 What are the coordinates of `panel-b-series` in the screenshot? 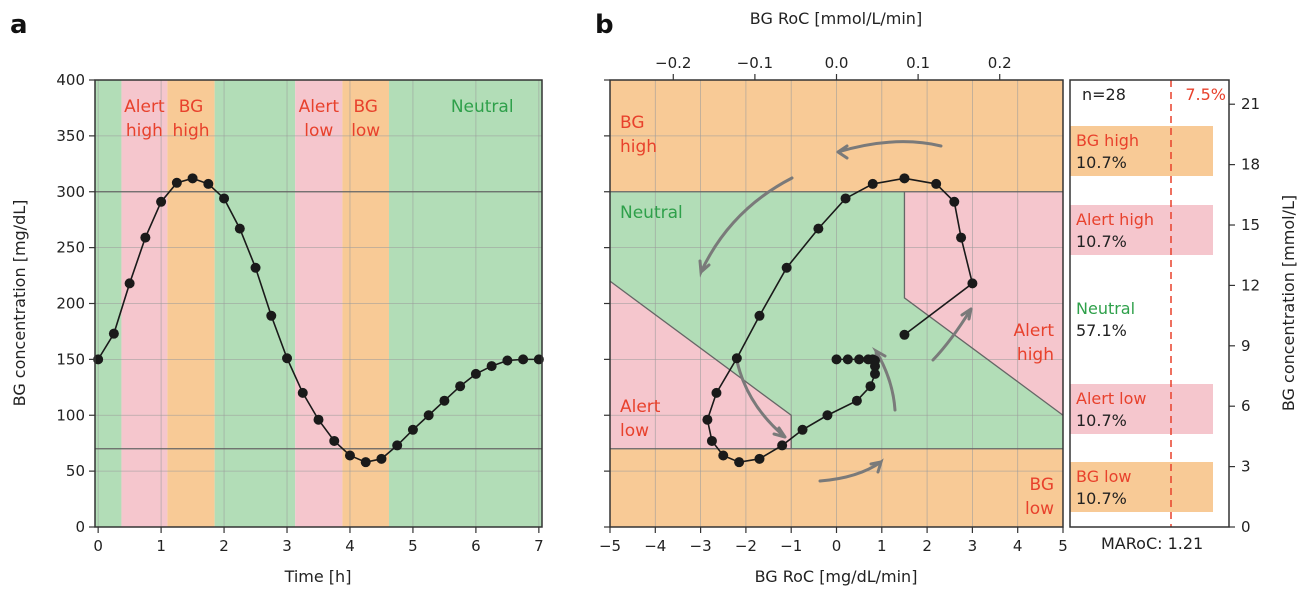 It's located at (840, 320).